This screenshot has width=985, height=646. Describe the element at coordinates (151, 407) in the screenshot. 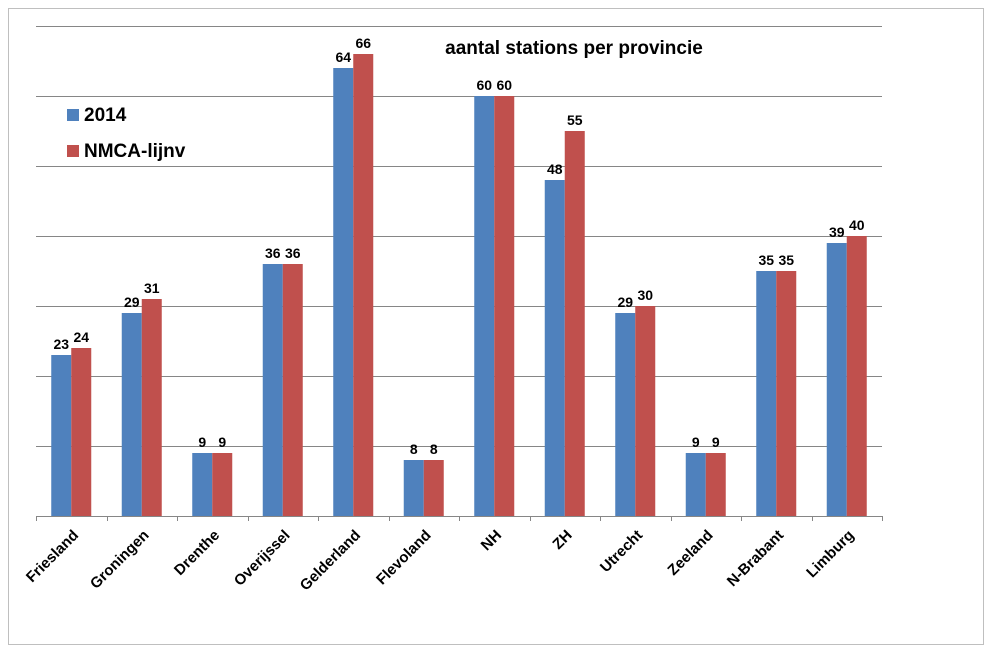

I see `bar-groningen-nmca-lijnv` at that location.